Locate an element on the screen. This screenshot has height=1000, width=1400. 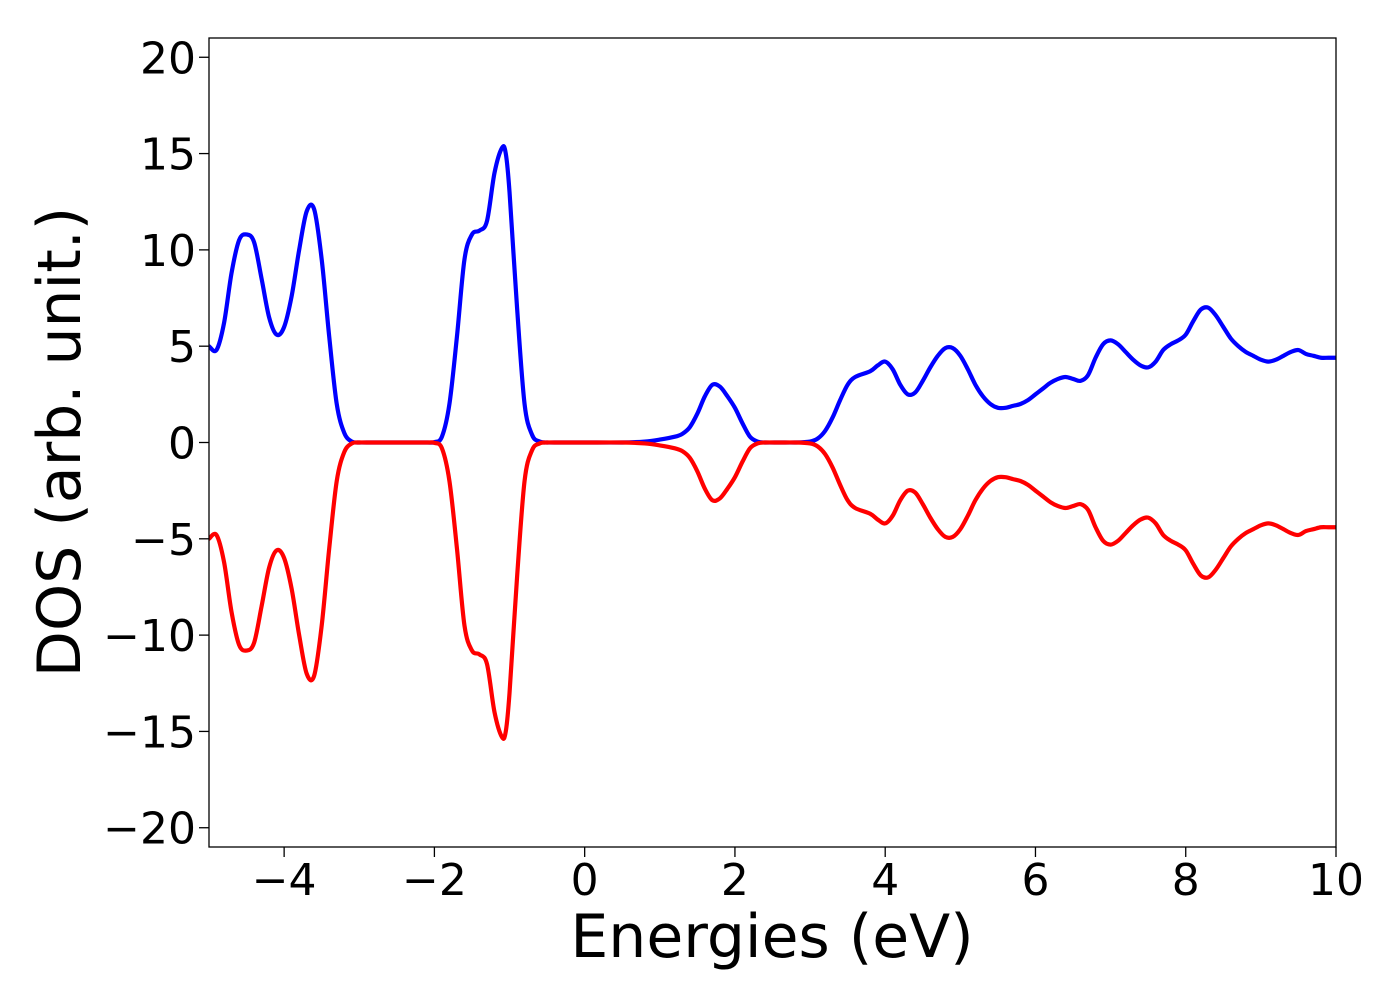
x-tick-label: 4 is located at coordinates (885, 880).